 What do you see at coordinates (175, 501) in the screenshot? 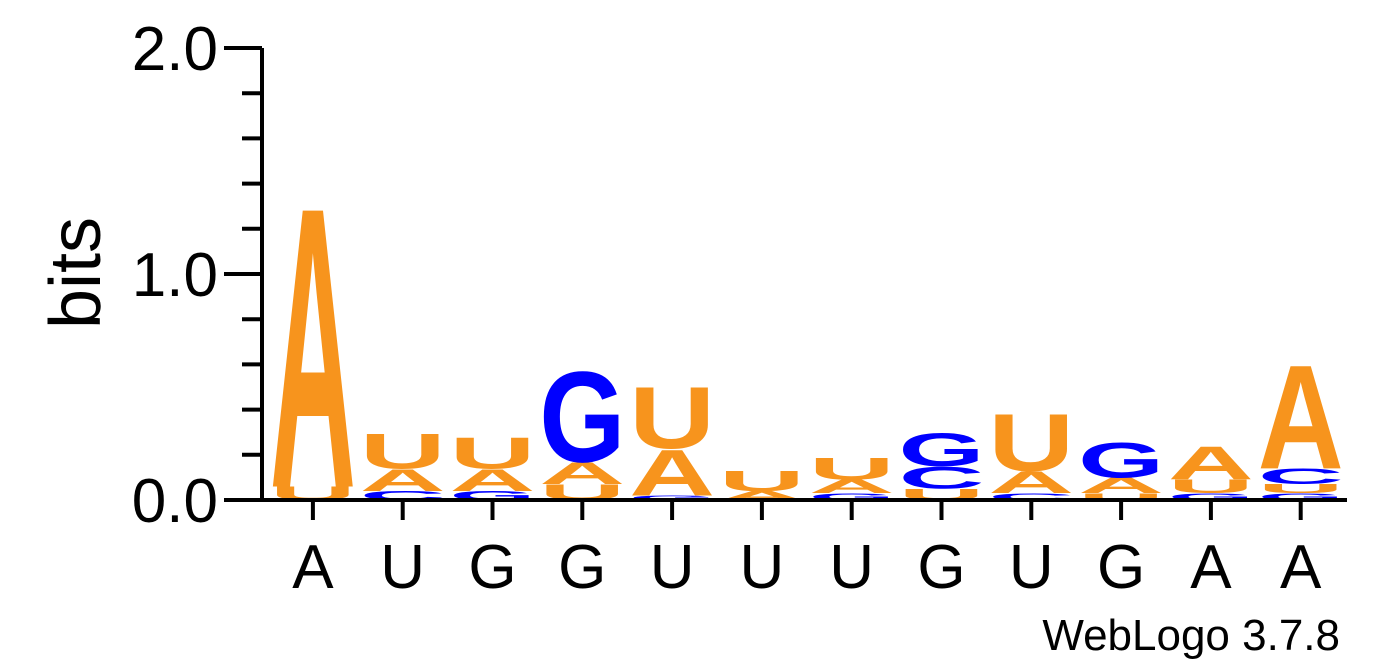
I see `y-tick-label: 0.0` at bounding box center [175, 501].